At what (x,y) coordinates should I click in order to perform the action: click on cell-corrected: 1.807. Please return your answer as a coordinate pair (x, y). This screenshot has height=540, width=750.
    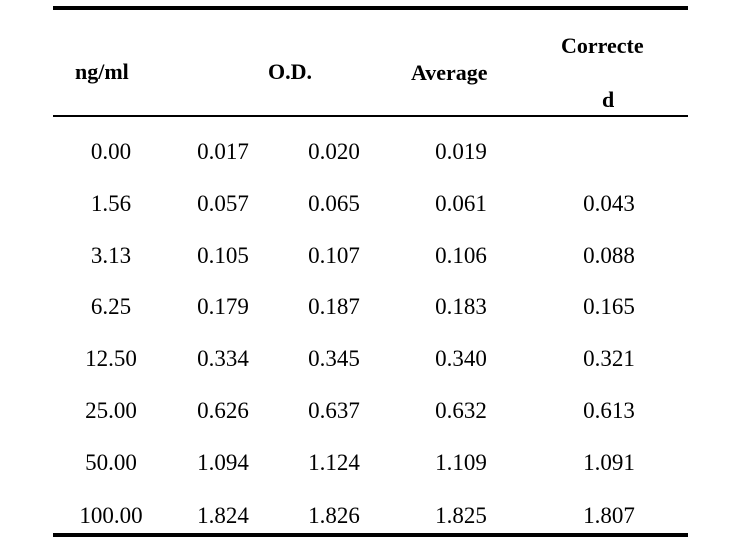
    Looking at the image, I should click on (609, 515).